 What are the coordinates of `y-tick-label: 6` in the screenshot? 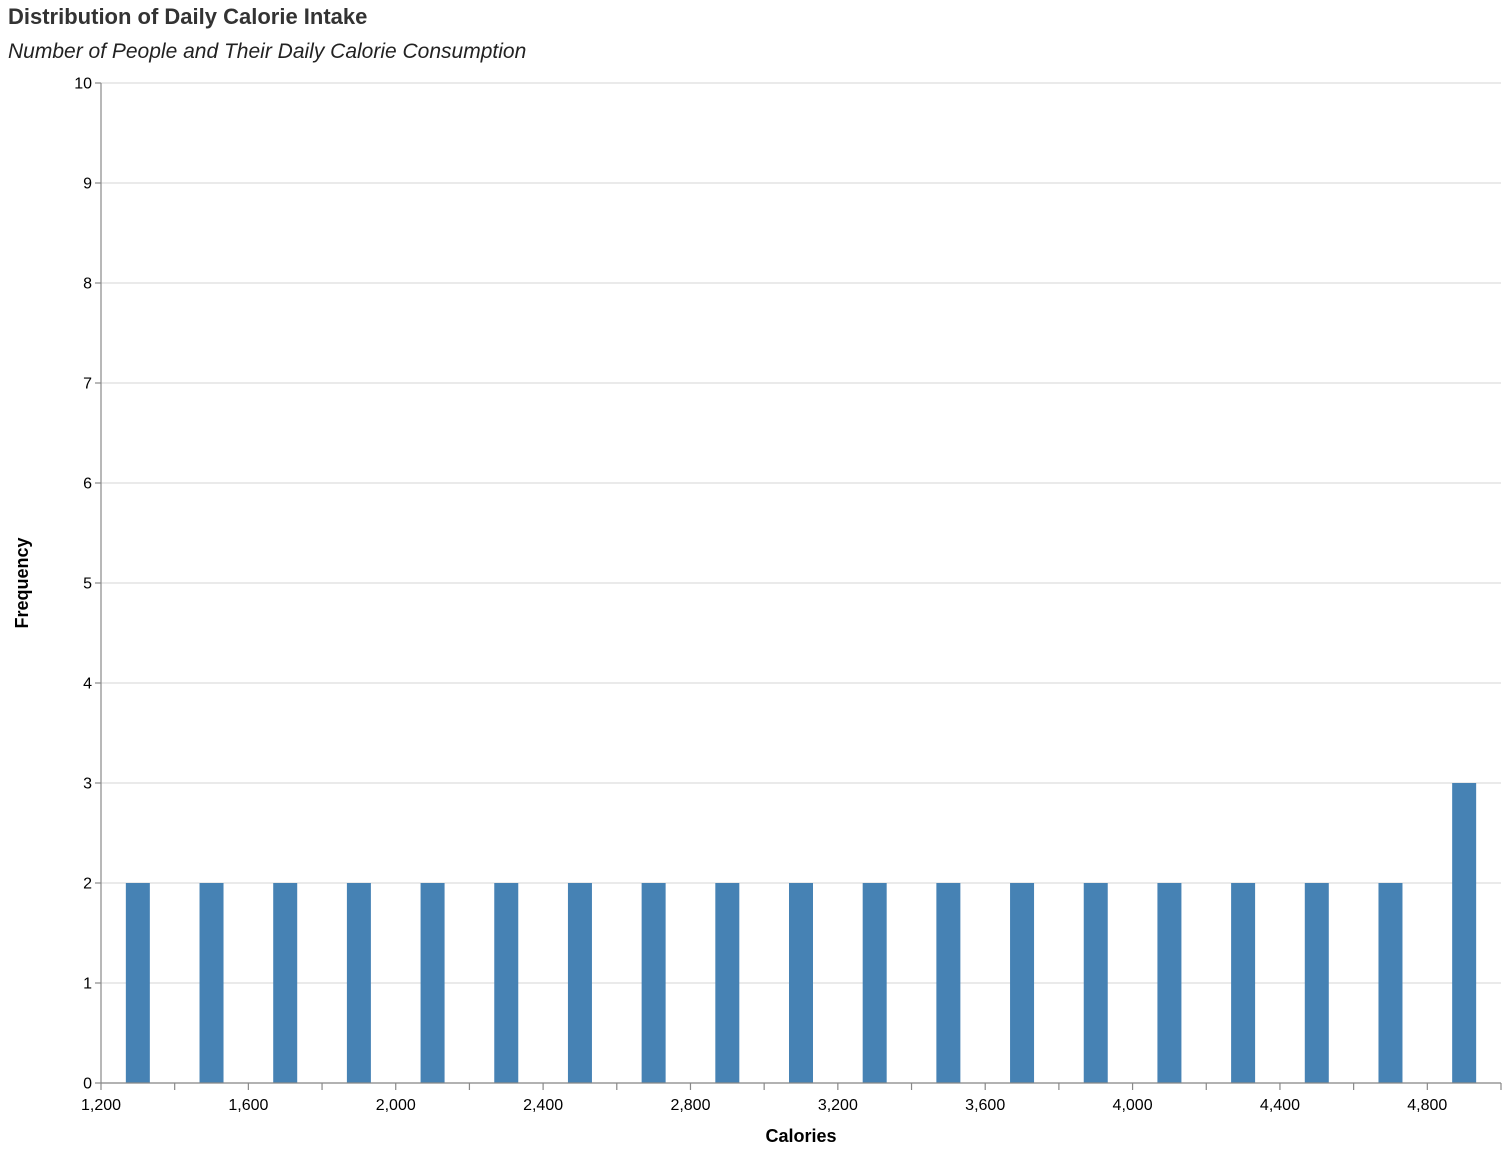 It's located at (87, 484).